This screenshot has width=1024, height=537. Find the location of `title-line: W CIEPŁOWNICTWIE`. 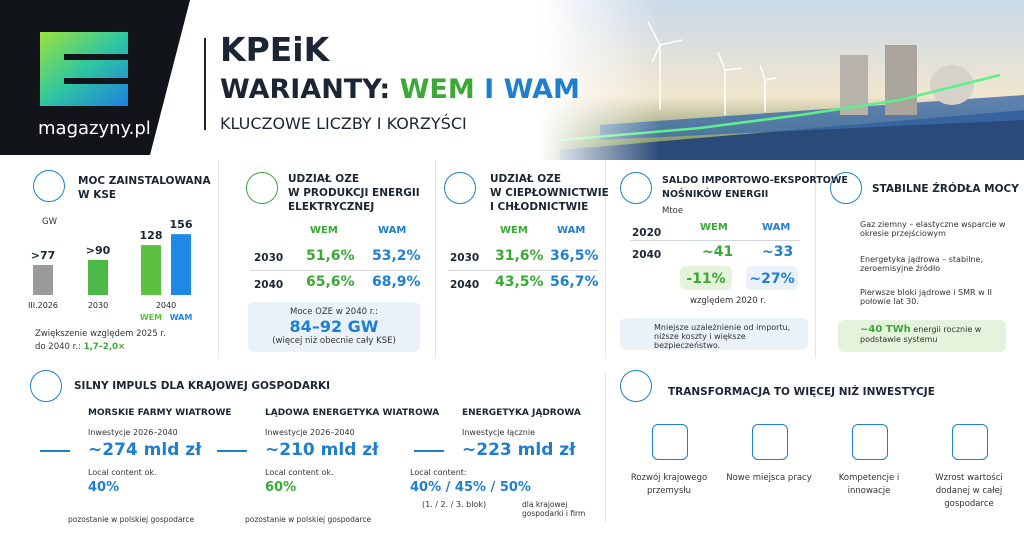

title-line: W CIEPŁOWNICTWIE is located at coordinates (549, 193).